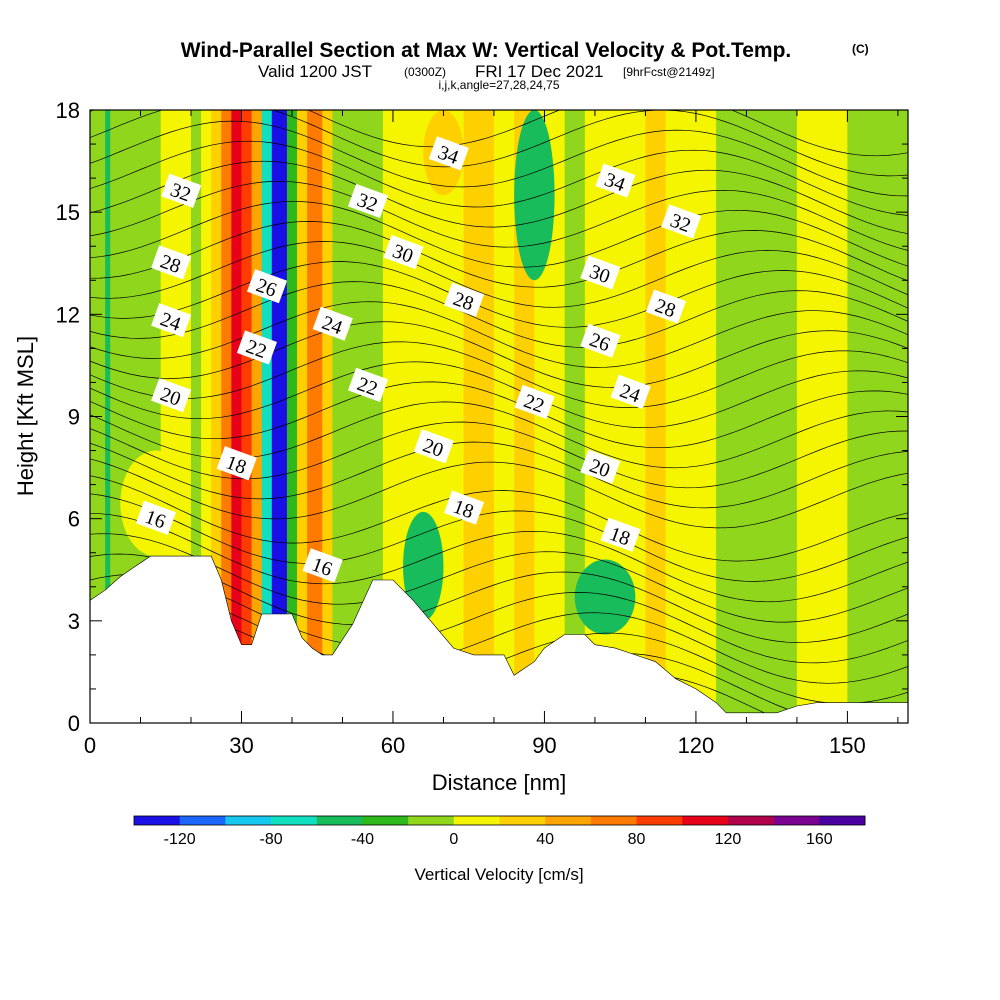 The height and width of the screenshot is (1000, 1000). Describe the element at coordinates (90, 745) in the screenshot. I see `x-tick-label: 0` at that location.